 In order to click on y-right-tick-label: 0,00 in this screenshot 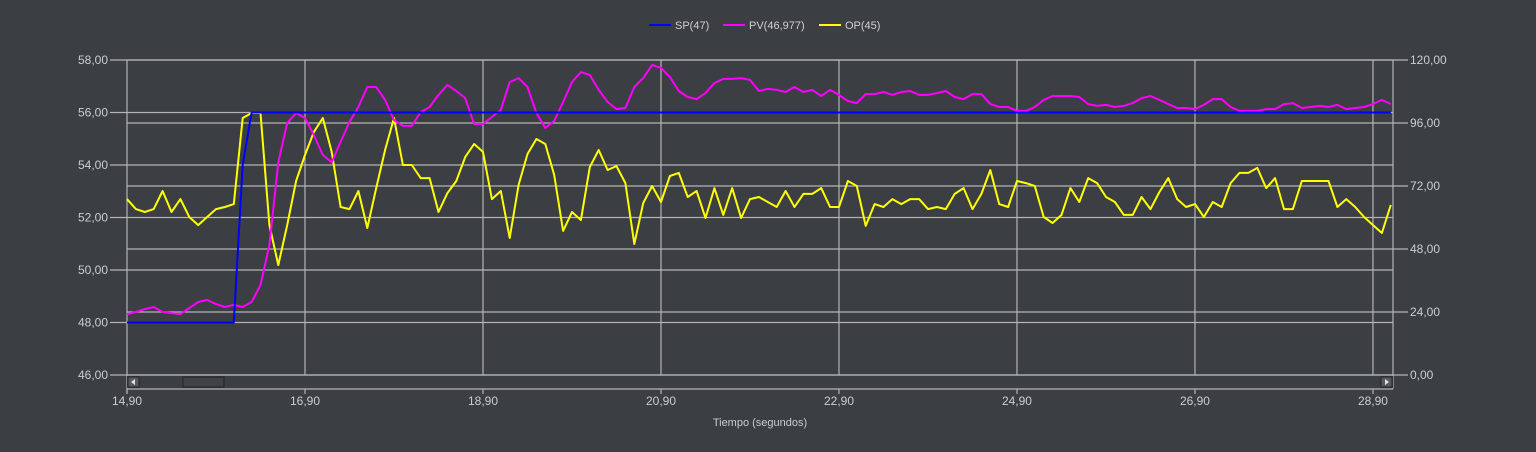, I will do `click(1422, 375)`.